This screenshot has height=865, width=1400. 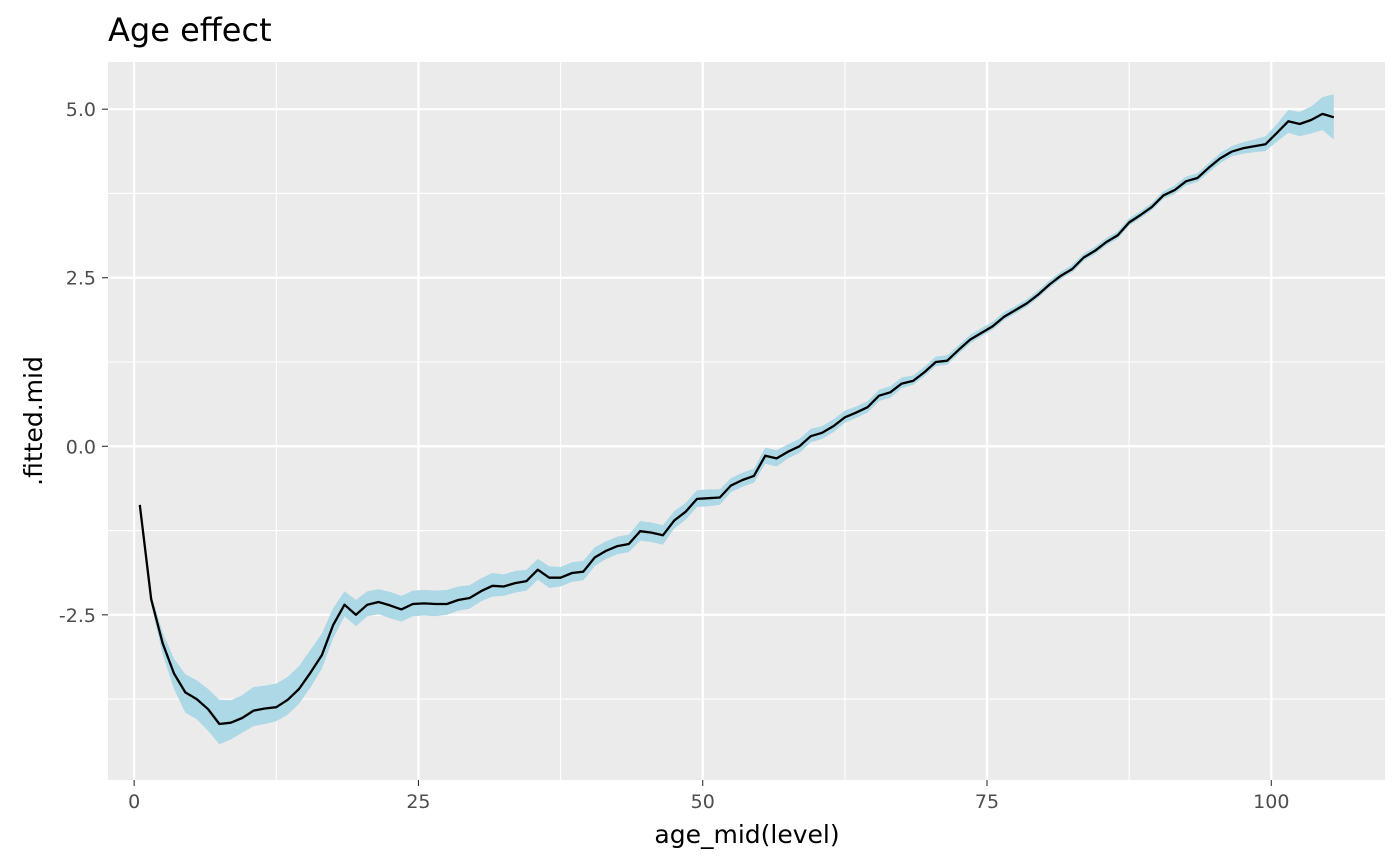 I want to click on x-tick-label: 25, so click(x=418, y=802).